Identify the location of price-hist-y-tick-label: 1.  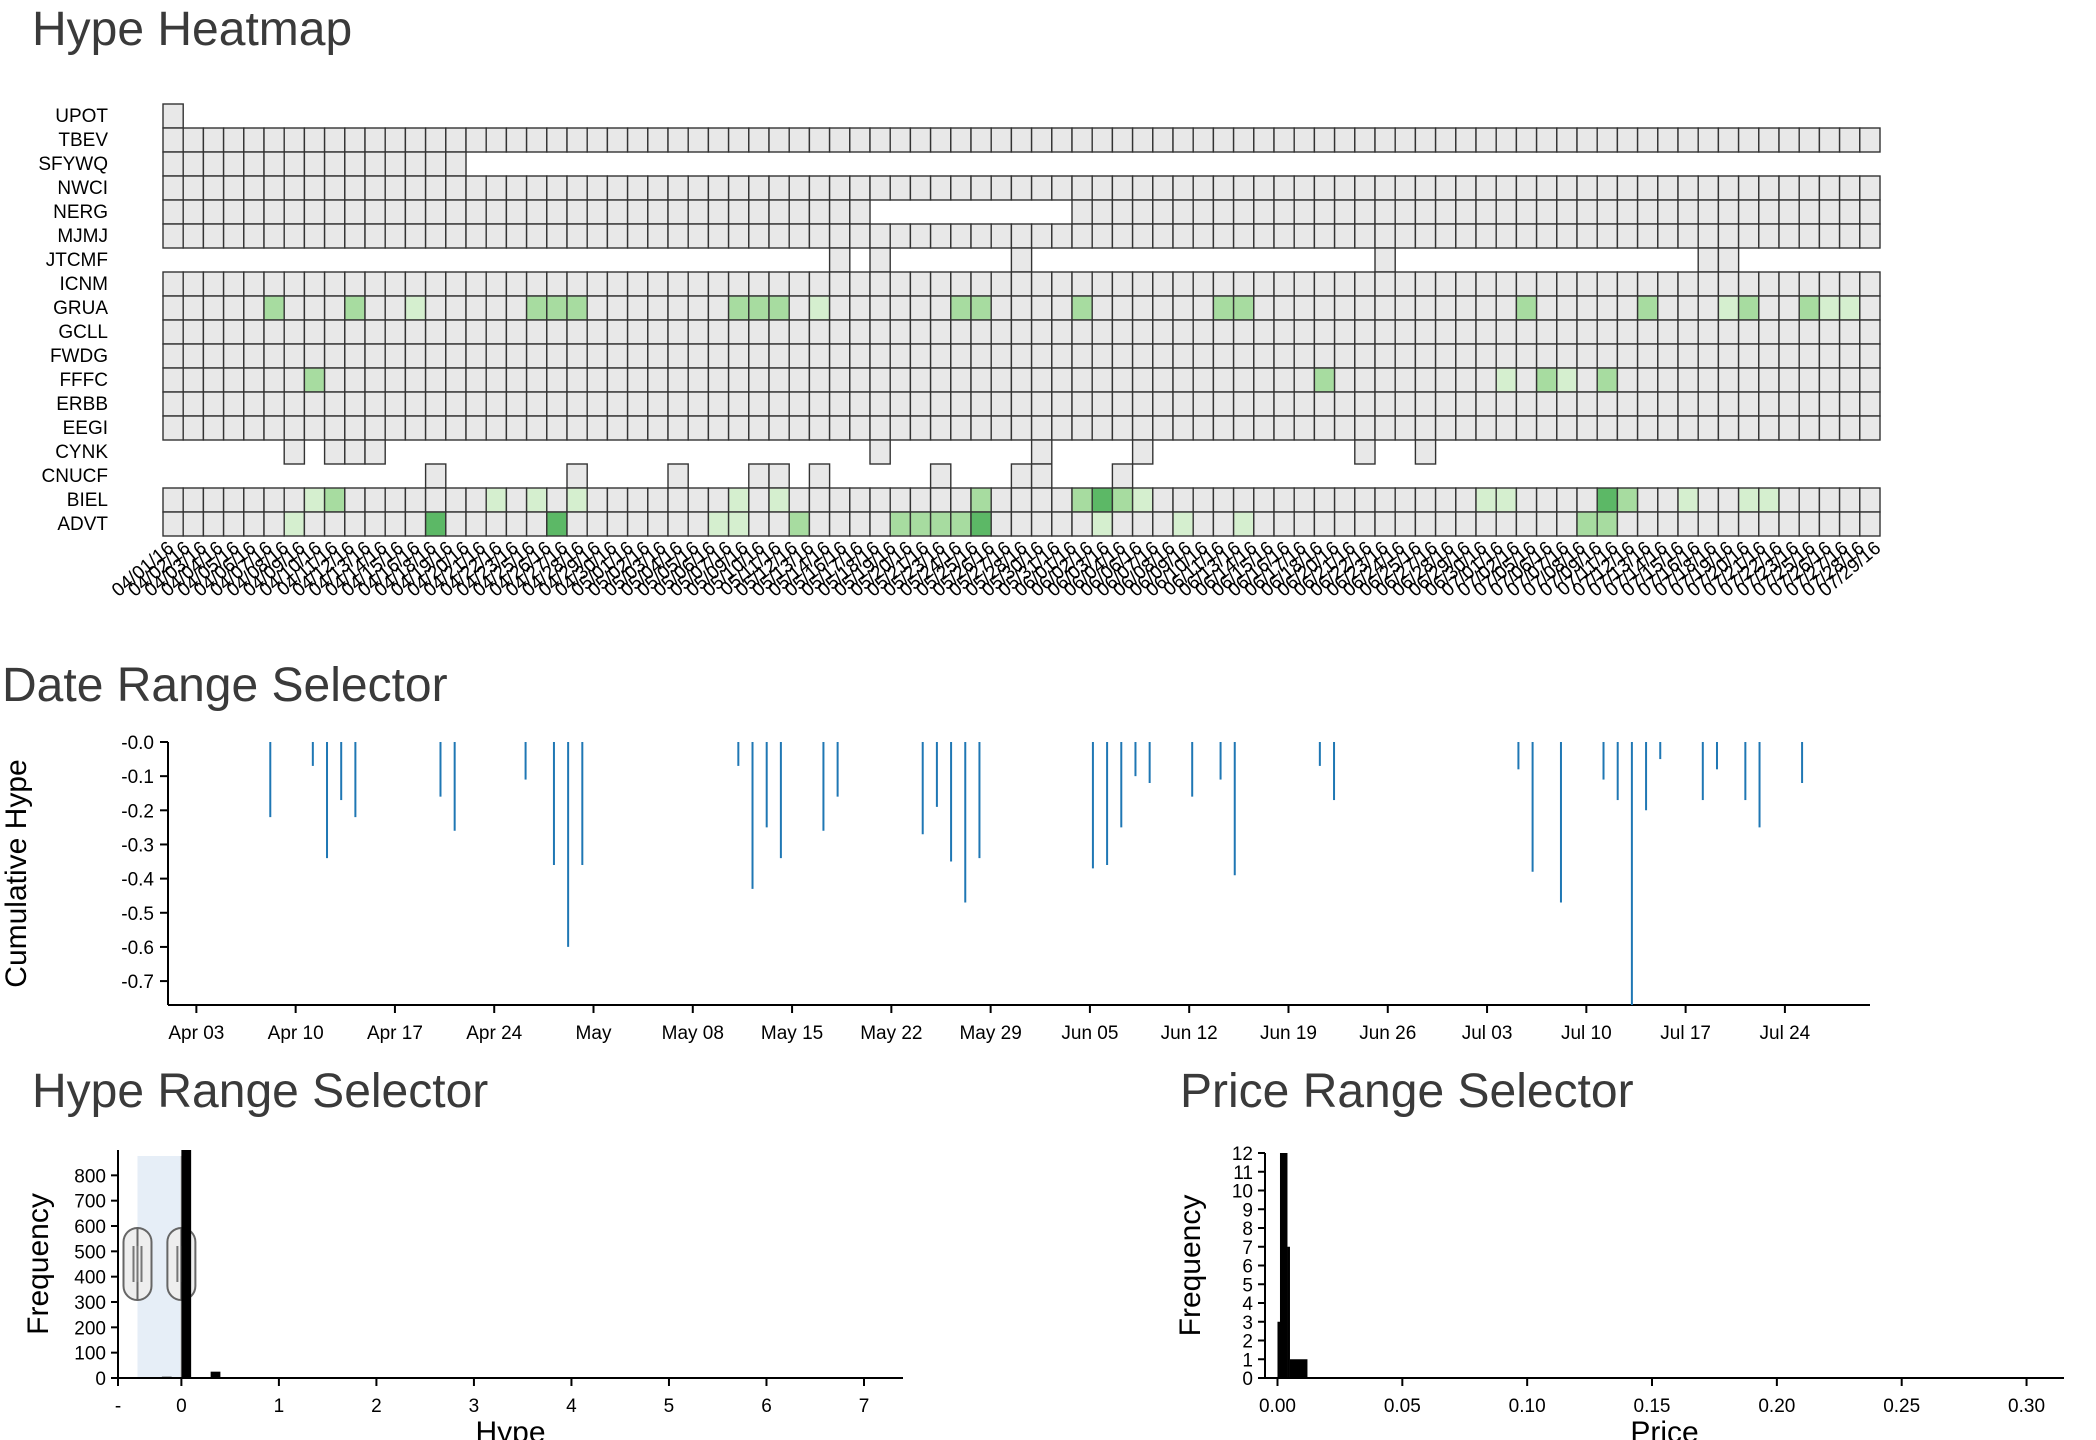
(1247, 1360).